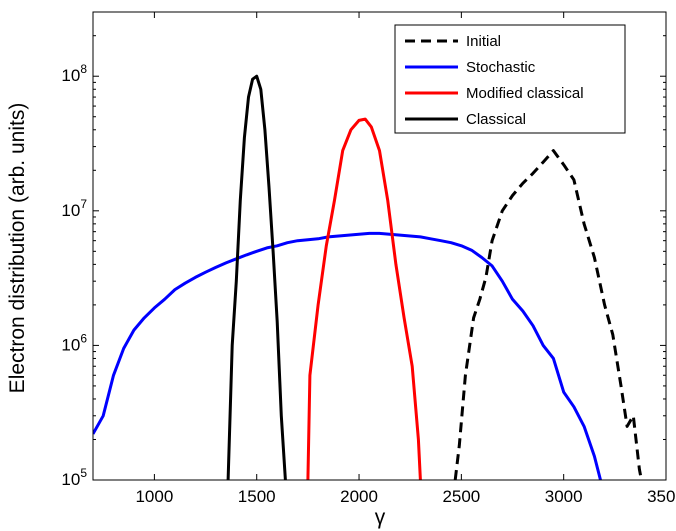  Describe the element at coordinates (525, 93) in the screenshot. I see `legend-label-modified-classical: Modified classical` at that location.